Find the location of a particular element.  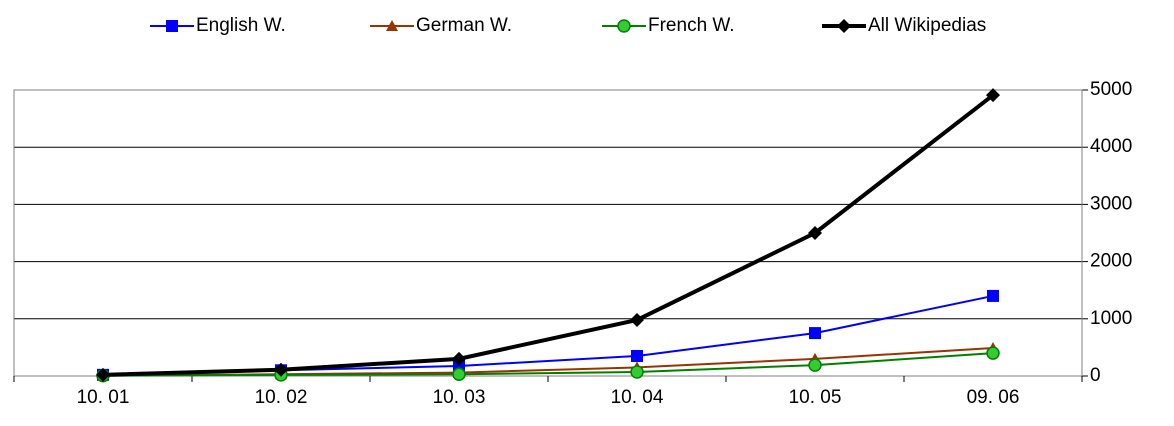

y-tick-label: 1000 is located at coordinates (1111, 318).